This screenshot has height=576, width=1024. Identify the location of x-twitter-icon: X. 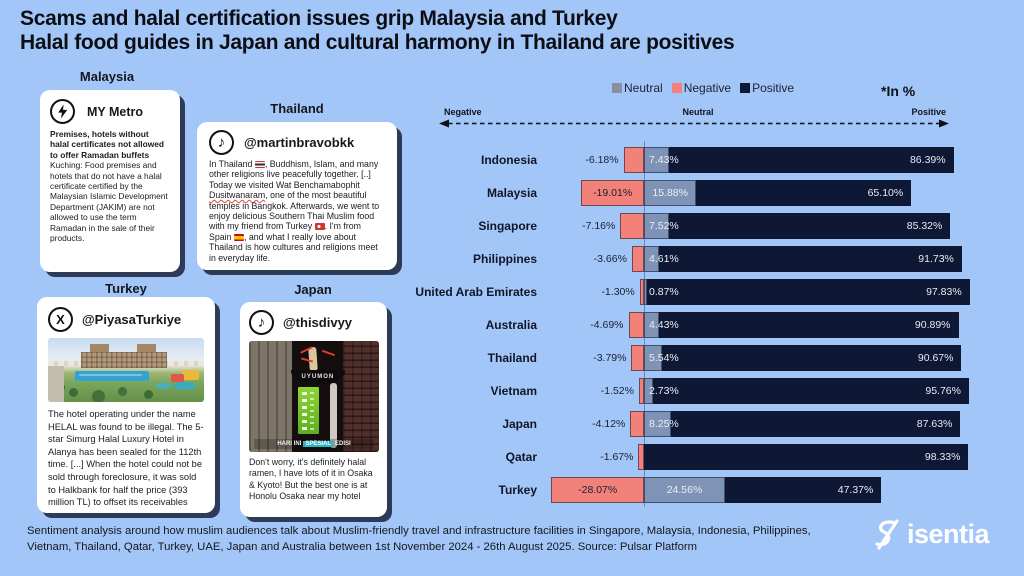
(60, 319).